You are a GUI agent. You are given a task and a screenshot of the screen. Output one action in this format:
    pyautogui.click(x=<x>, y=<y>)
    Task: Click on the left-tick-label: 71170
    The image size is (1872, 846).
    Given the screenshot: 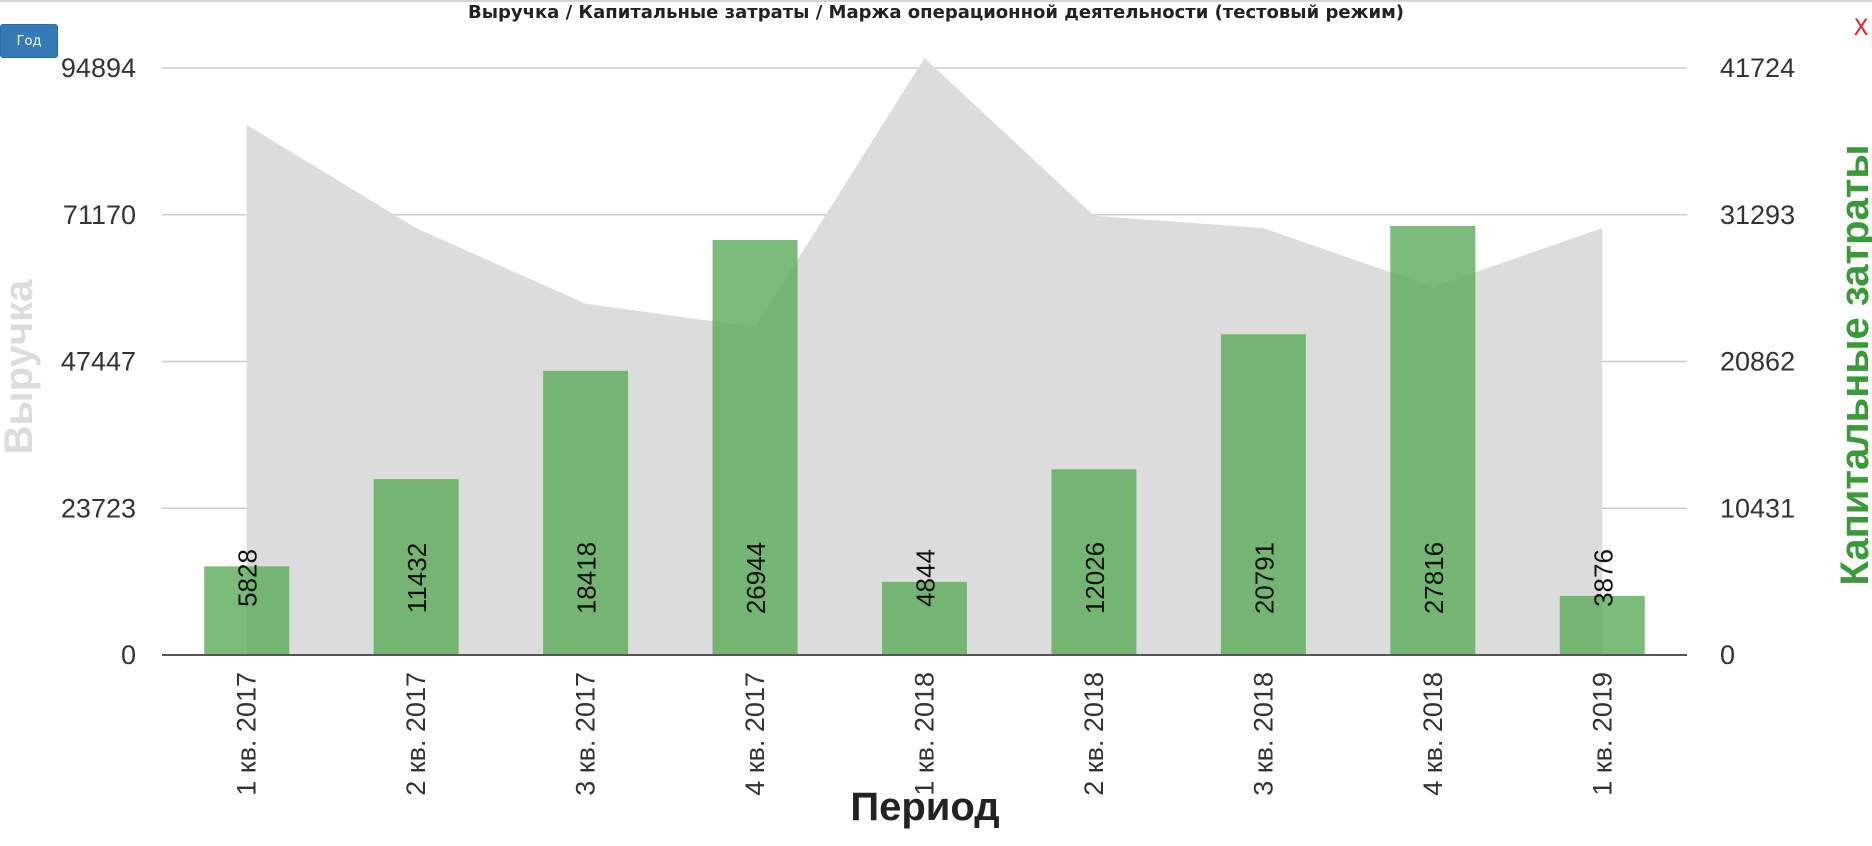 What is the action you would take?
    pyautogui.click(x=99, y=215)
    